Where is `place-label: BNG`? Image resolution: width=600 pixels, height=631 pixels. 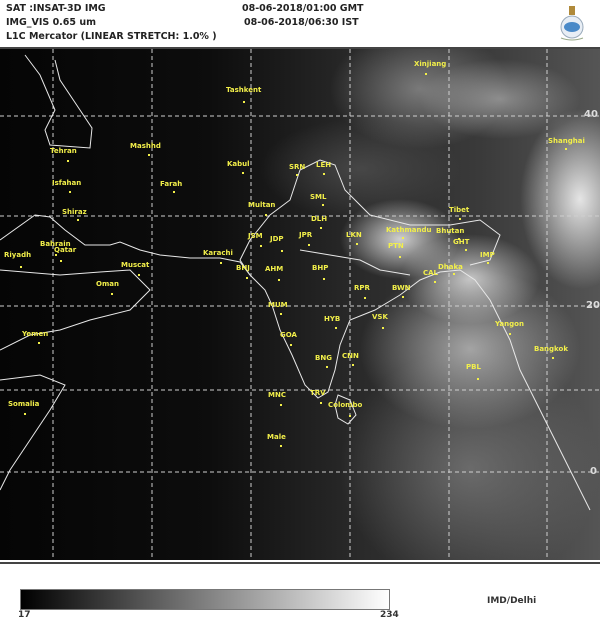
place-label: BNG is located at coordinates (323, 358).